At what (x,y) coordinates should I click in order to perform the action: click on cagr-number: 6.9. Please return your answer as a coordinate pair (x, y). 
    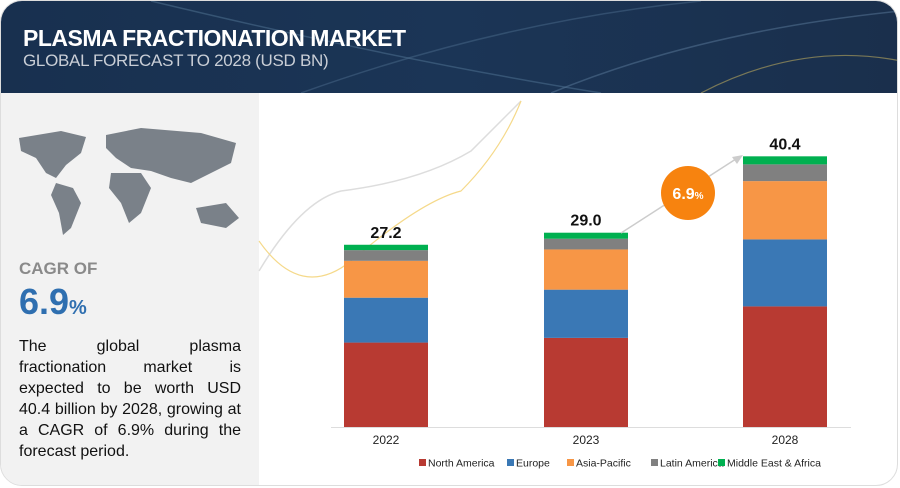
    Looking at the image, I should click on (44, 301).